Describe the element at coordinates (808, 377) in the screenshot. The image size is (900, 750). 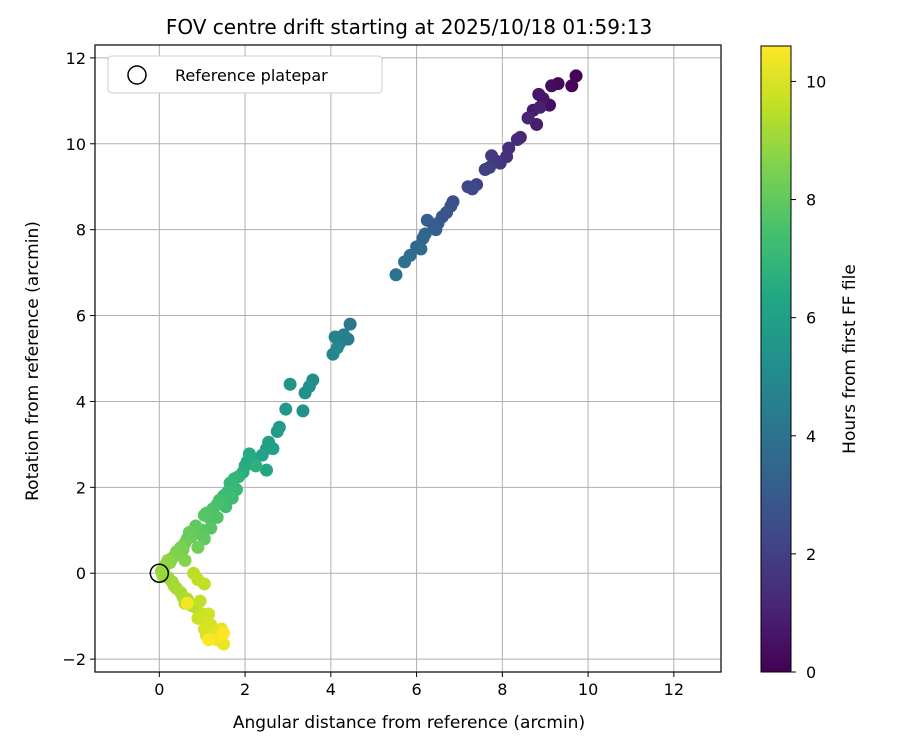
I see `colorbar-ticks: 0 2 4 6 8 10` at that location.